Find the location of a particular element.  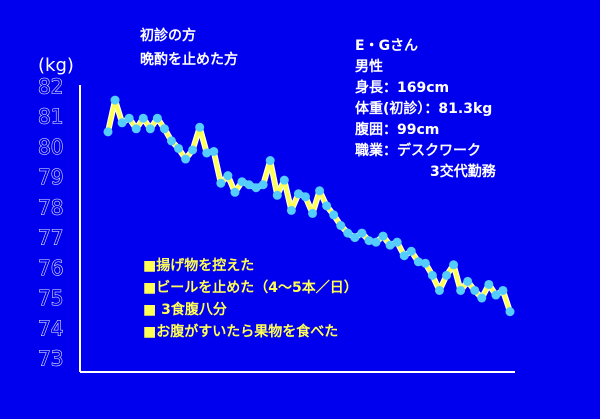

title: 晩酌を止めた方 is located at coordinates (189, 59).